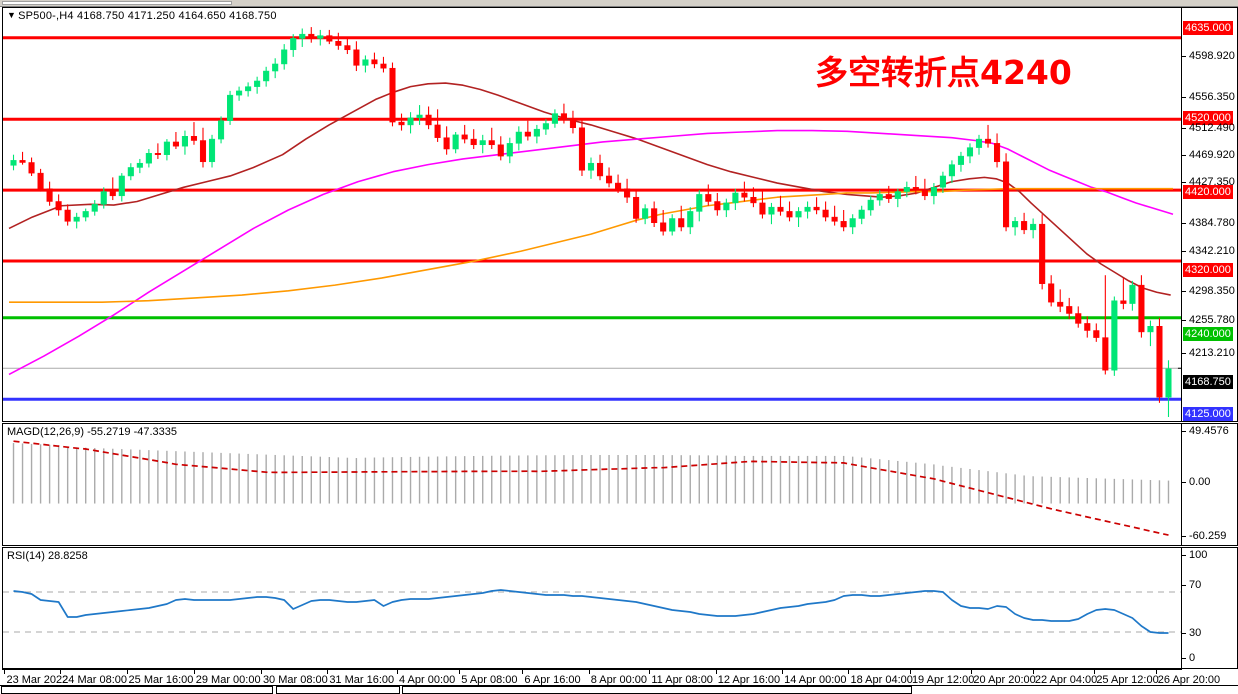 The width and height of the screenshot is (1238, 694). Describe the element at coordinates (1210, 608) in the screenshot. I see `rsi-axis-scale: 100 70 30 0` at that location.